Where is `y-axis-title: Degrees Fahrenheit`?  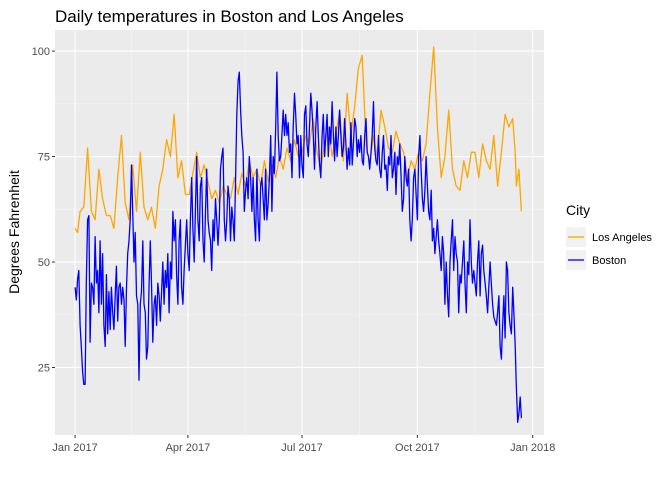
y-axis-title: Degrees Fahrenheit is located at coordinates (14, 232).